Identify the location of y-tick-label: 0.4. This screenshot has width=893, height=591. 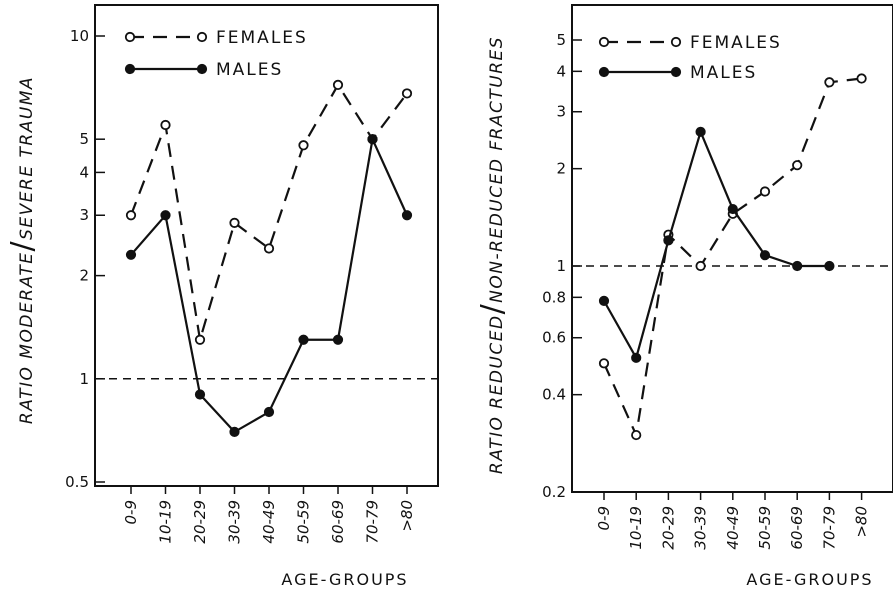
(554, 395).